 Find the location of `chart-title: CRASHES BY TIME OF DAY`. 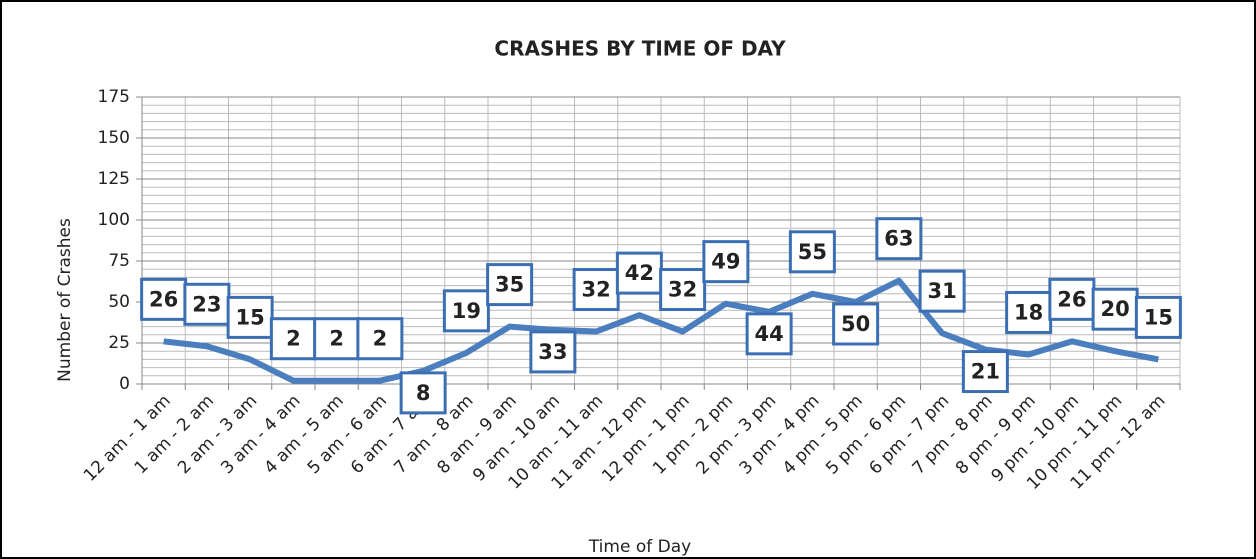

chart-title: CRASHES BY TIME OF DAY is located at coordinates (640, 49).